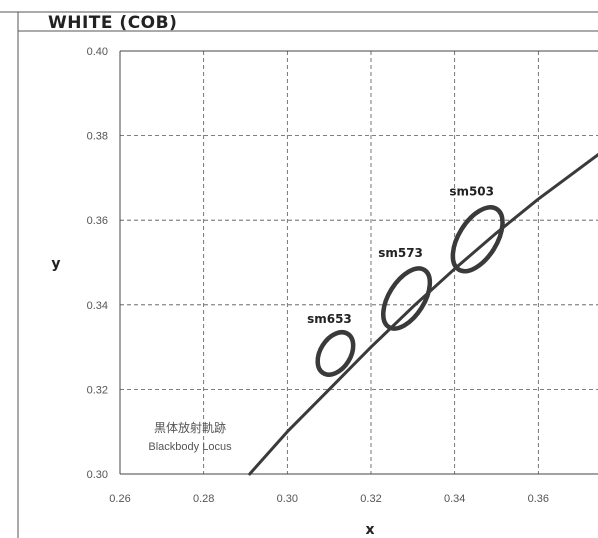 The height and width of the screenshot is (538, 598). I want to click on y-tick-label: 0.36, so click(97, 221).